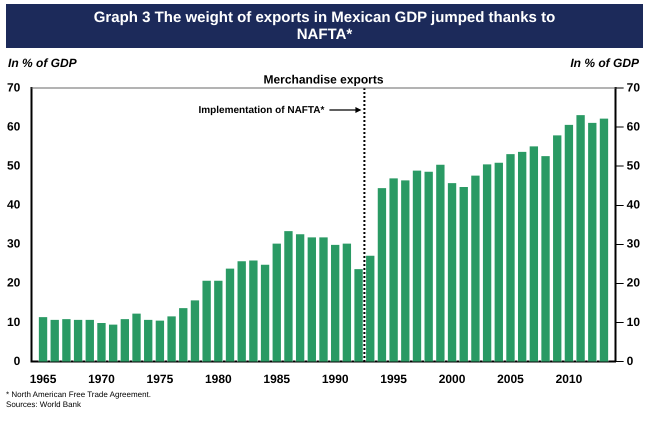 The image size is (649, 440). Describe the element at coordinates (633, 165) in the screenshot. I see `y2-tick-label: 50` at that location.